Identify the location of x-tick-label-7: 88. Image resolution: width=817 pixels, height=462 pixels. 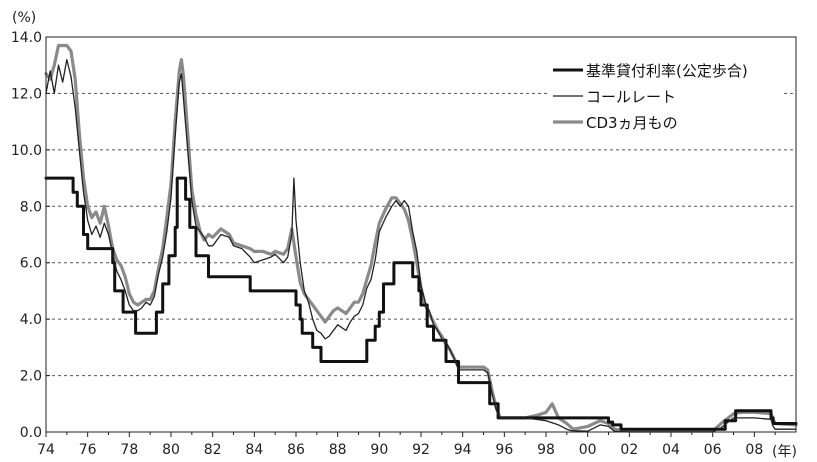
(338, 450).